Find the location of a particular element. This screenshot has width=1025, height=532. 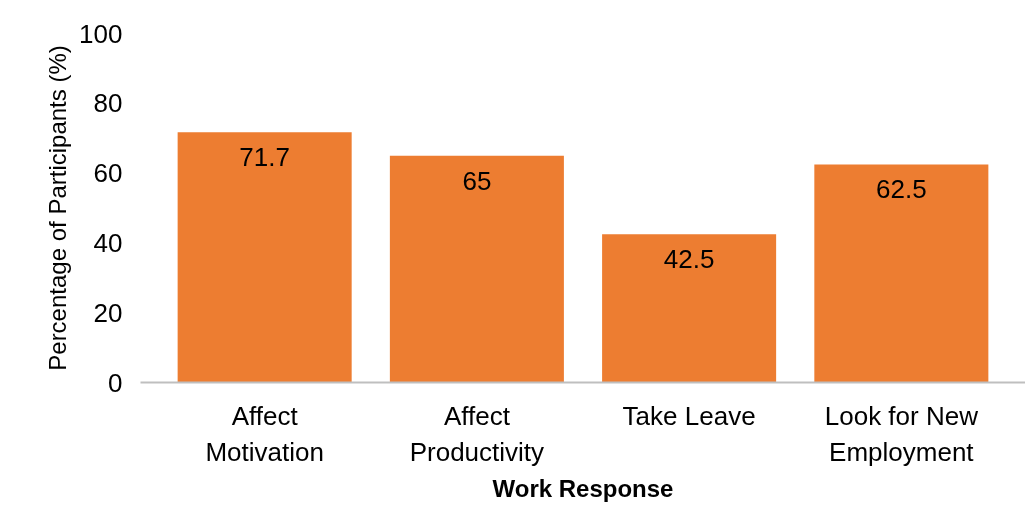

y-tick-label: 40 is located at coordinates (108, 242).